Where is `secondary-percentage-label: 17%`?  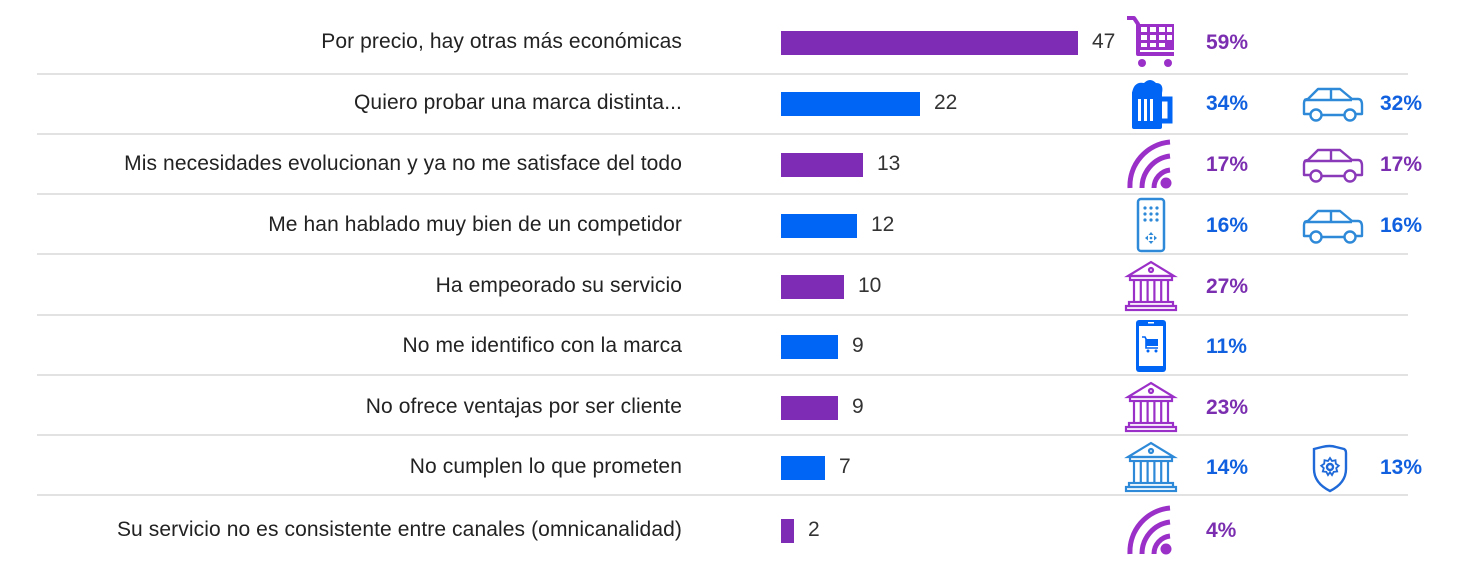 secondary-percentage-label: 17% is located at coordinates (1401, 164).